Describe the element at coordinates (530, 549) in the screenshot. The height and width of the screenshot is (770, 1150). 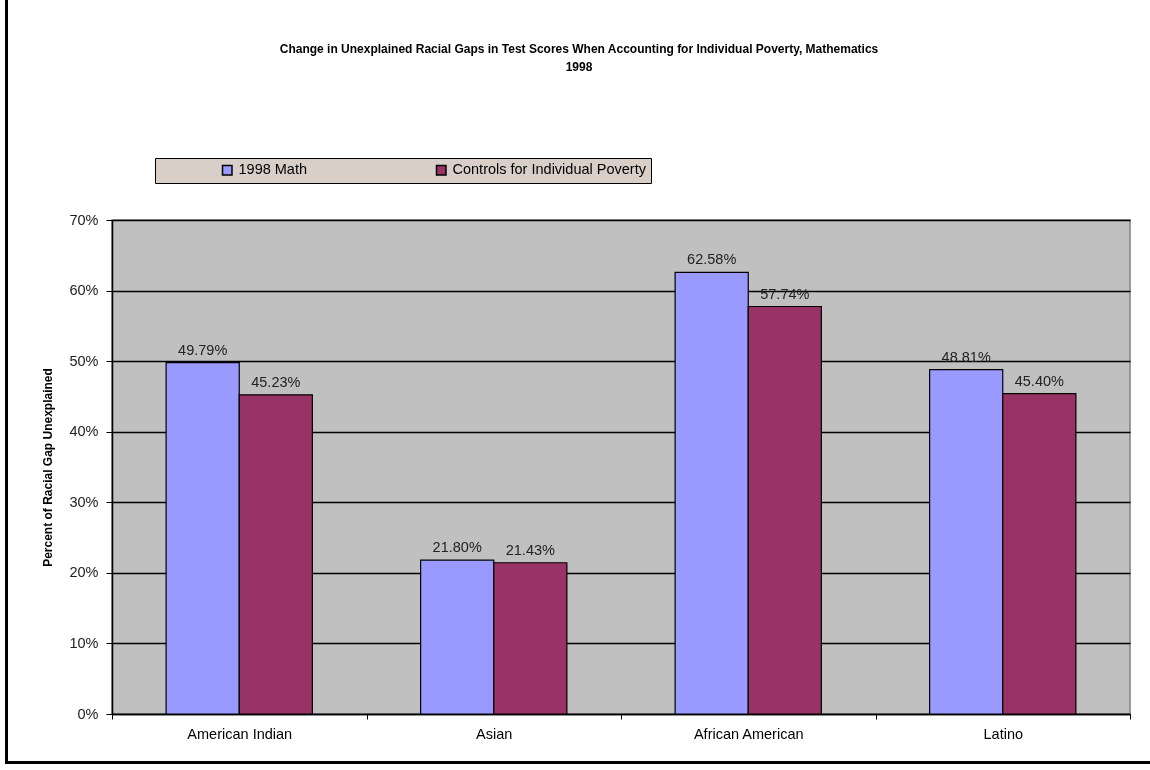
I see `data-label: 21.43%` at that location.